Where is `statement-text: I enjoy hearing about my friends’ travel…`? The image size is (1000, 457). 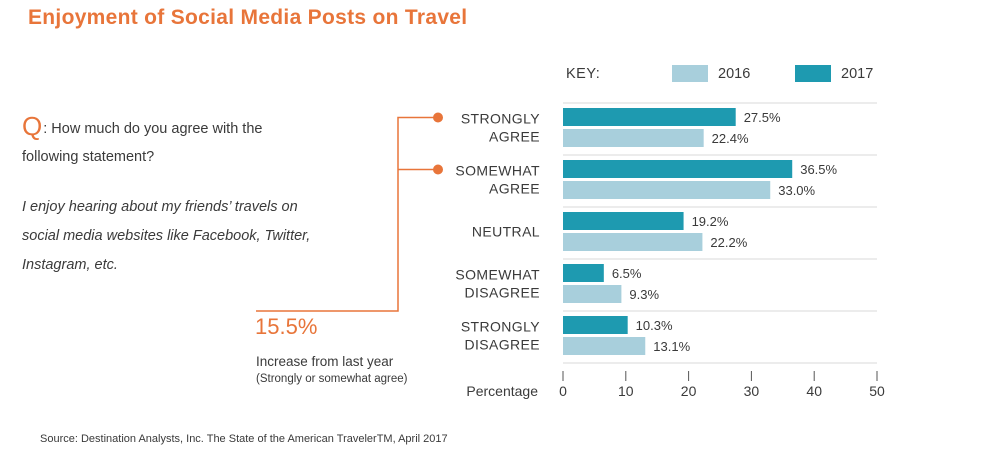 statement-text: I enjoy hearing about my friends’ travel… is located at coordinates (166, 236).